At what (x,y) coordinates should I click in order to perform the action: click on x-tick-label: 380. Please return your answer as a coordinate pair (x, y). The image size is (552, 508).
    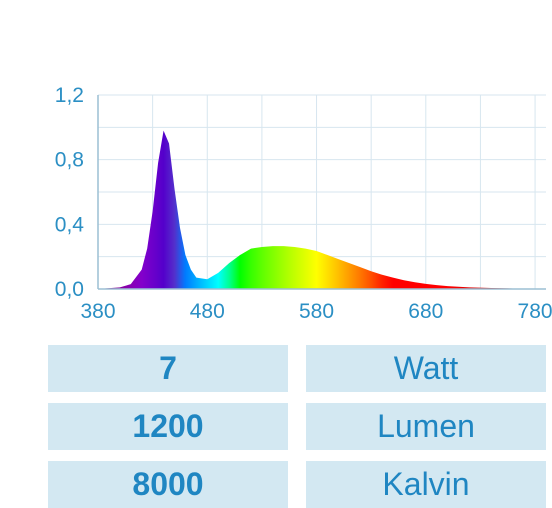
    Looking at the image, I should click on (97, 311).